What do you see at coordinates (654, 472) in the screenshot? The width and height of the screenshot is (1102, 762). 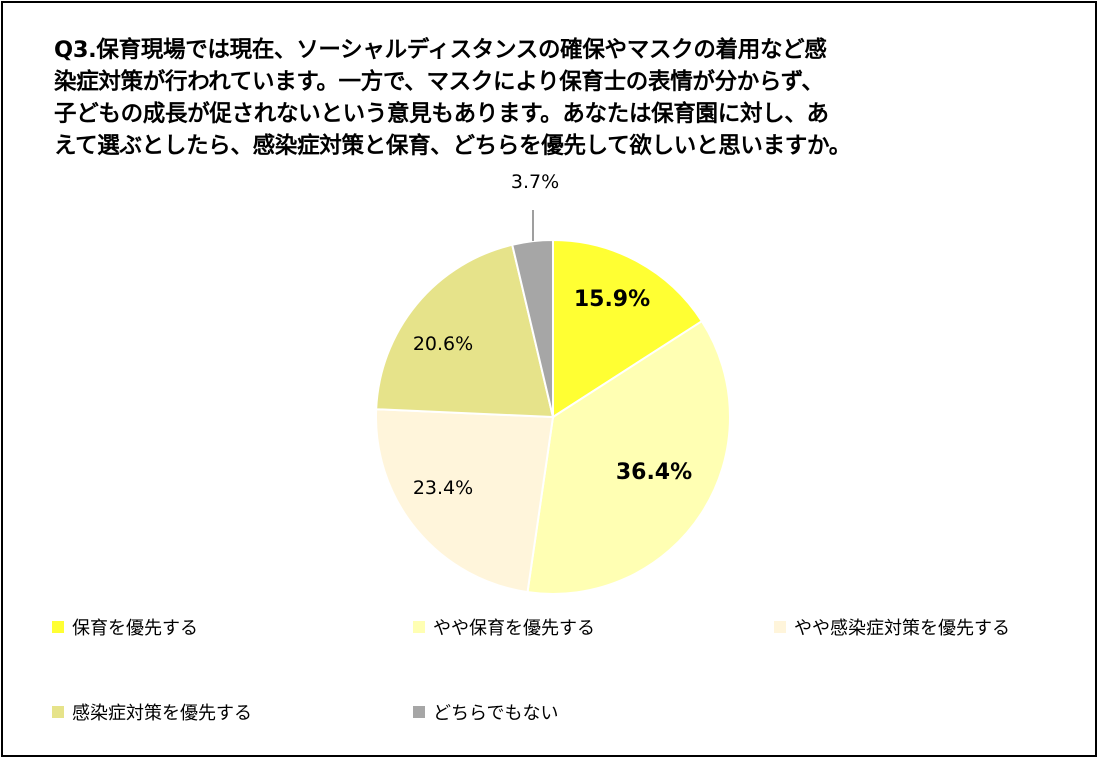 I see `data-label: 36.4%` at bounding box center [654, 472].